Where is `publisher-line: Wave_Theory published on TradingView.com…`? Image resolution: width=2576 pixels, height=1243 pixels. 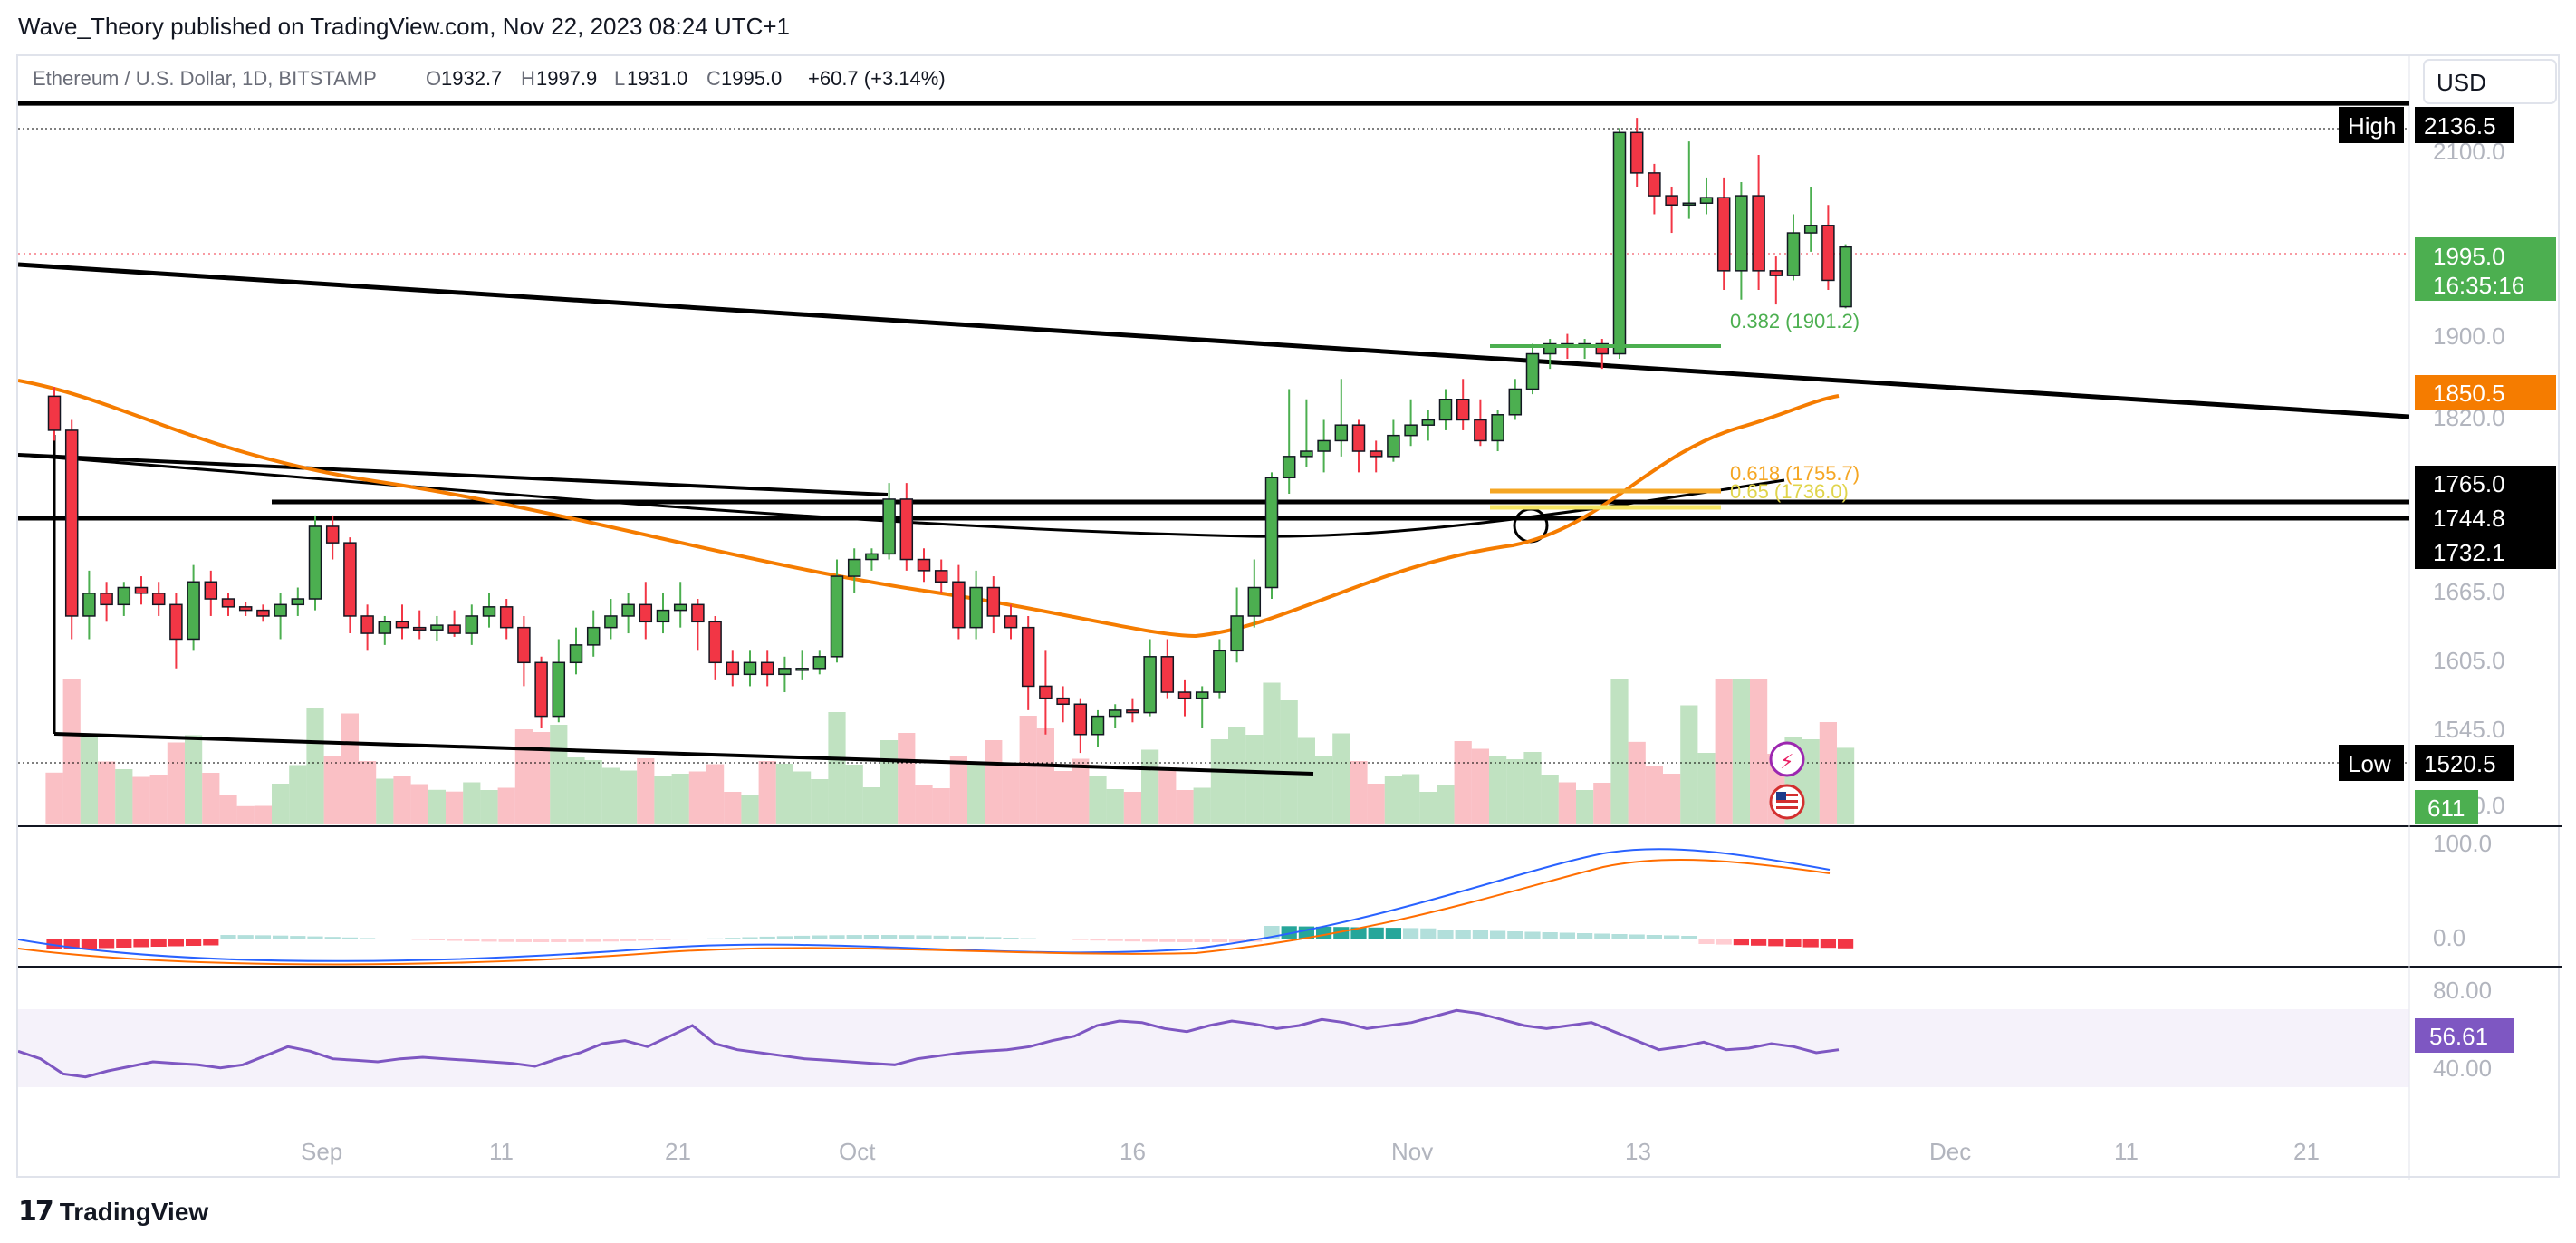 publisher-line: Wave_Theory published on TradingView.com… is located at coordinates (404, 26).